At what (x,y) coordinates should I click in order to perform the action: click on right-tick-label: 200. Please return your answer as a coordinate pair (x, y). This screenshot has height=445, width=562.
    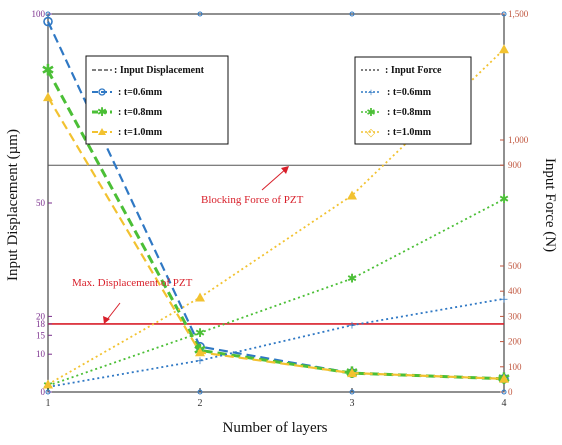
    Looking at the image, I should click on (515, 342).